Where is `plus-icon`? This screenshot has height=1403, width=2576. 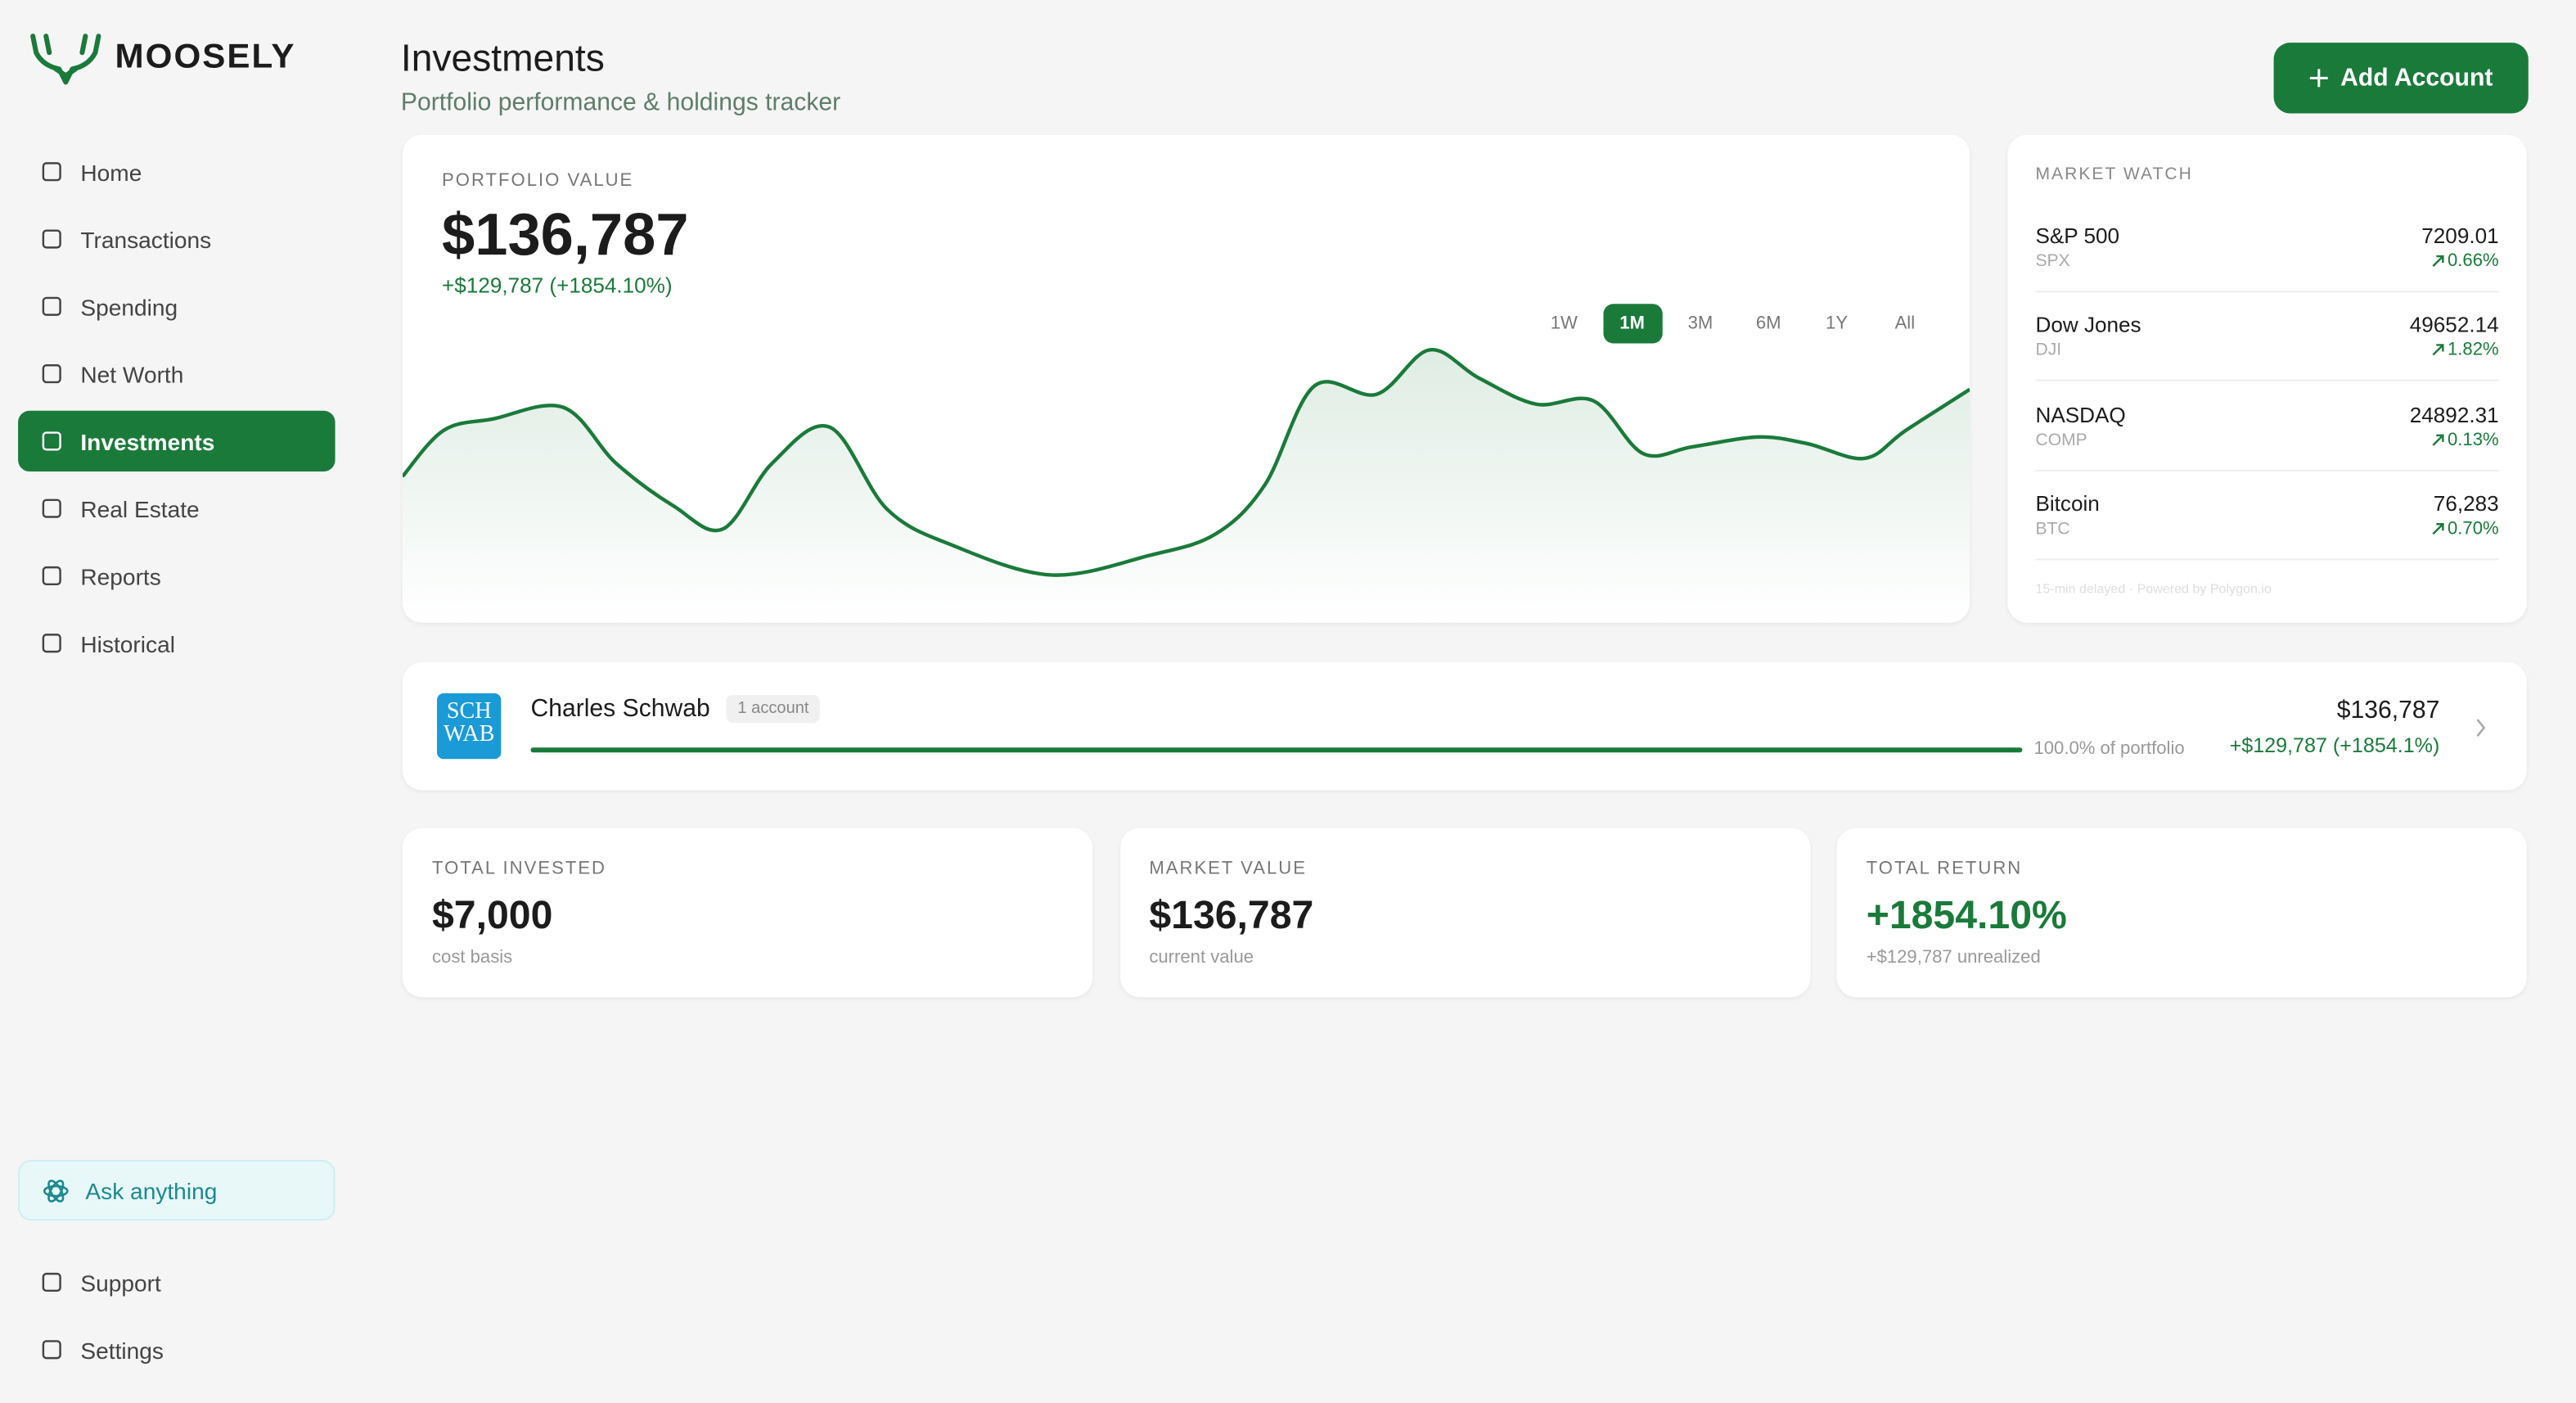
plus-icon is located at coordinates (2318, 78).